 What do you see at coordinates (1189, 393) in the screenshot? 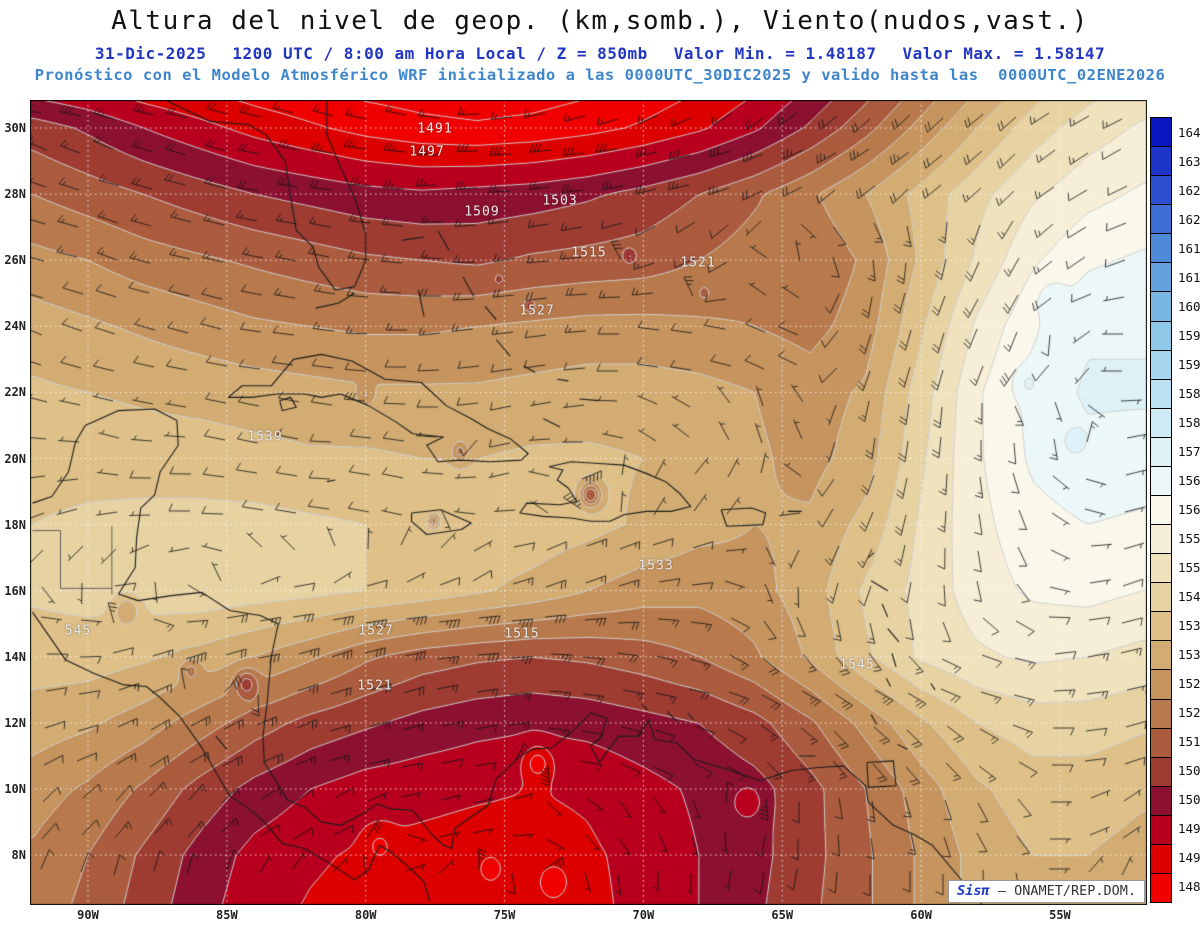
I see `colorbar-label: 1587` at bounding box center [1189, 393].